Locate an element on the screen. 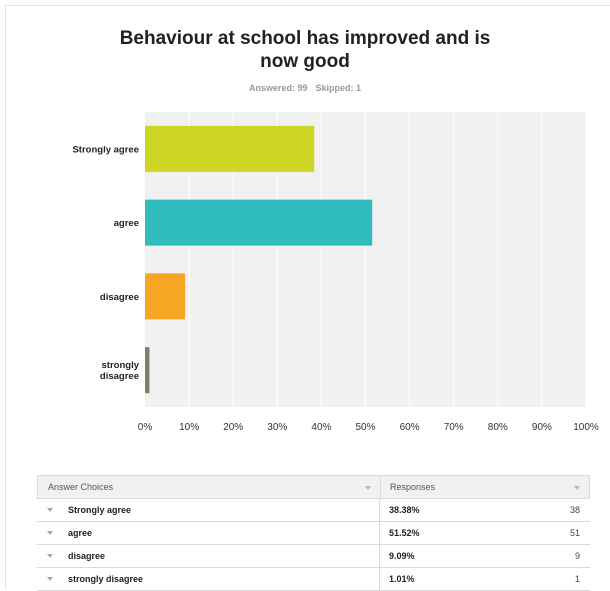 This screenshot has width=610, height=591. response-cell: 38.38% 38 is located at coordinates (485, 510).